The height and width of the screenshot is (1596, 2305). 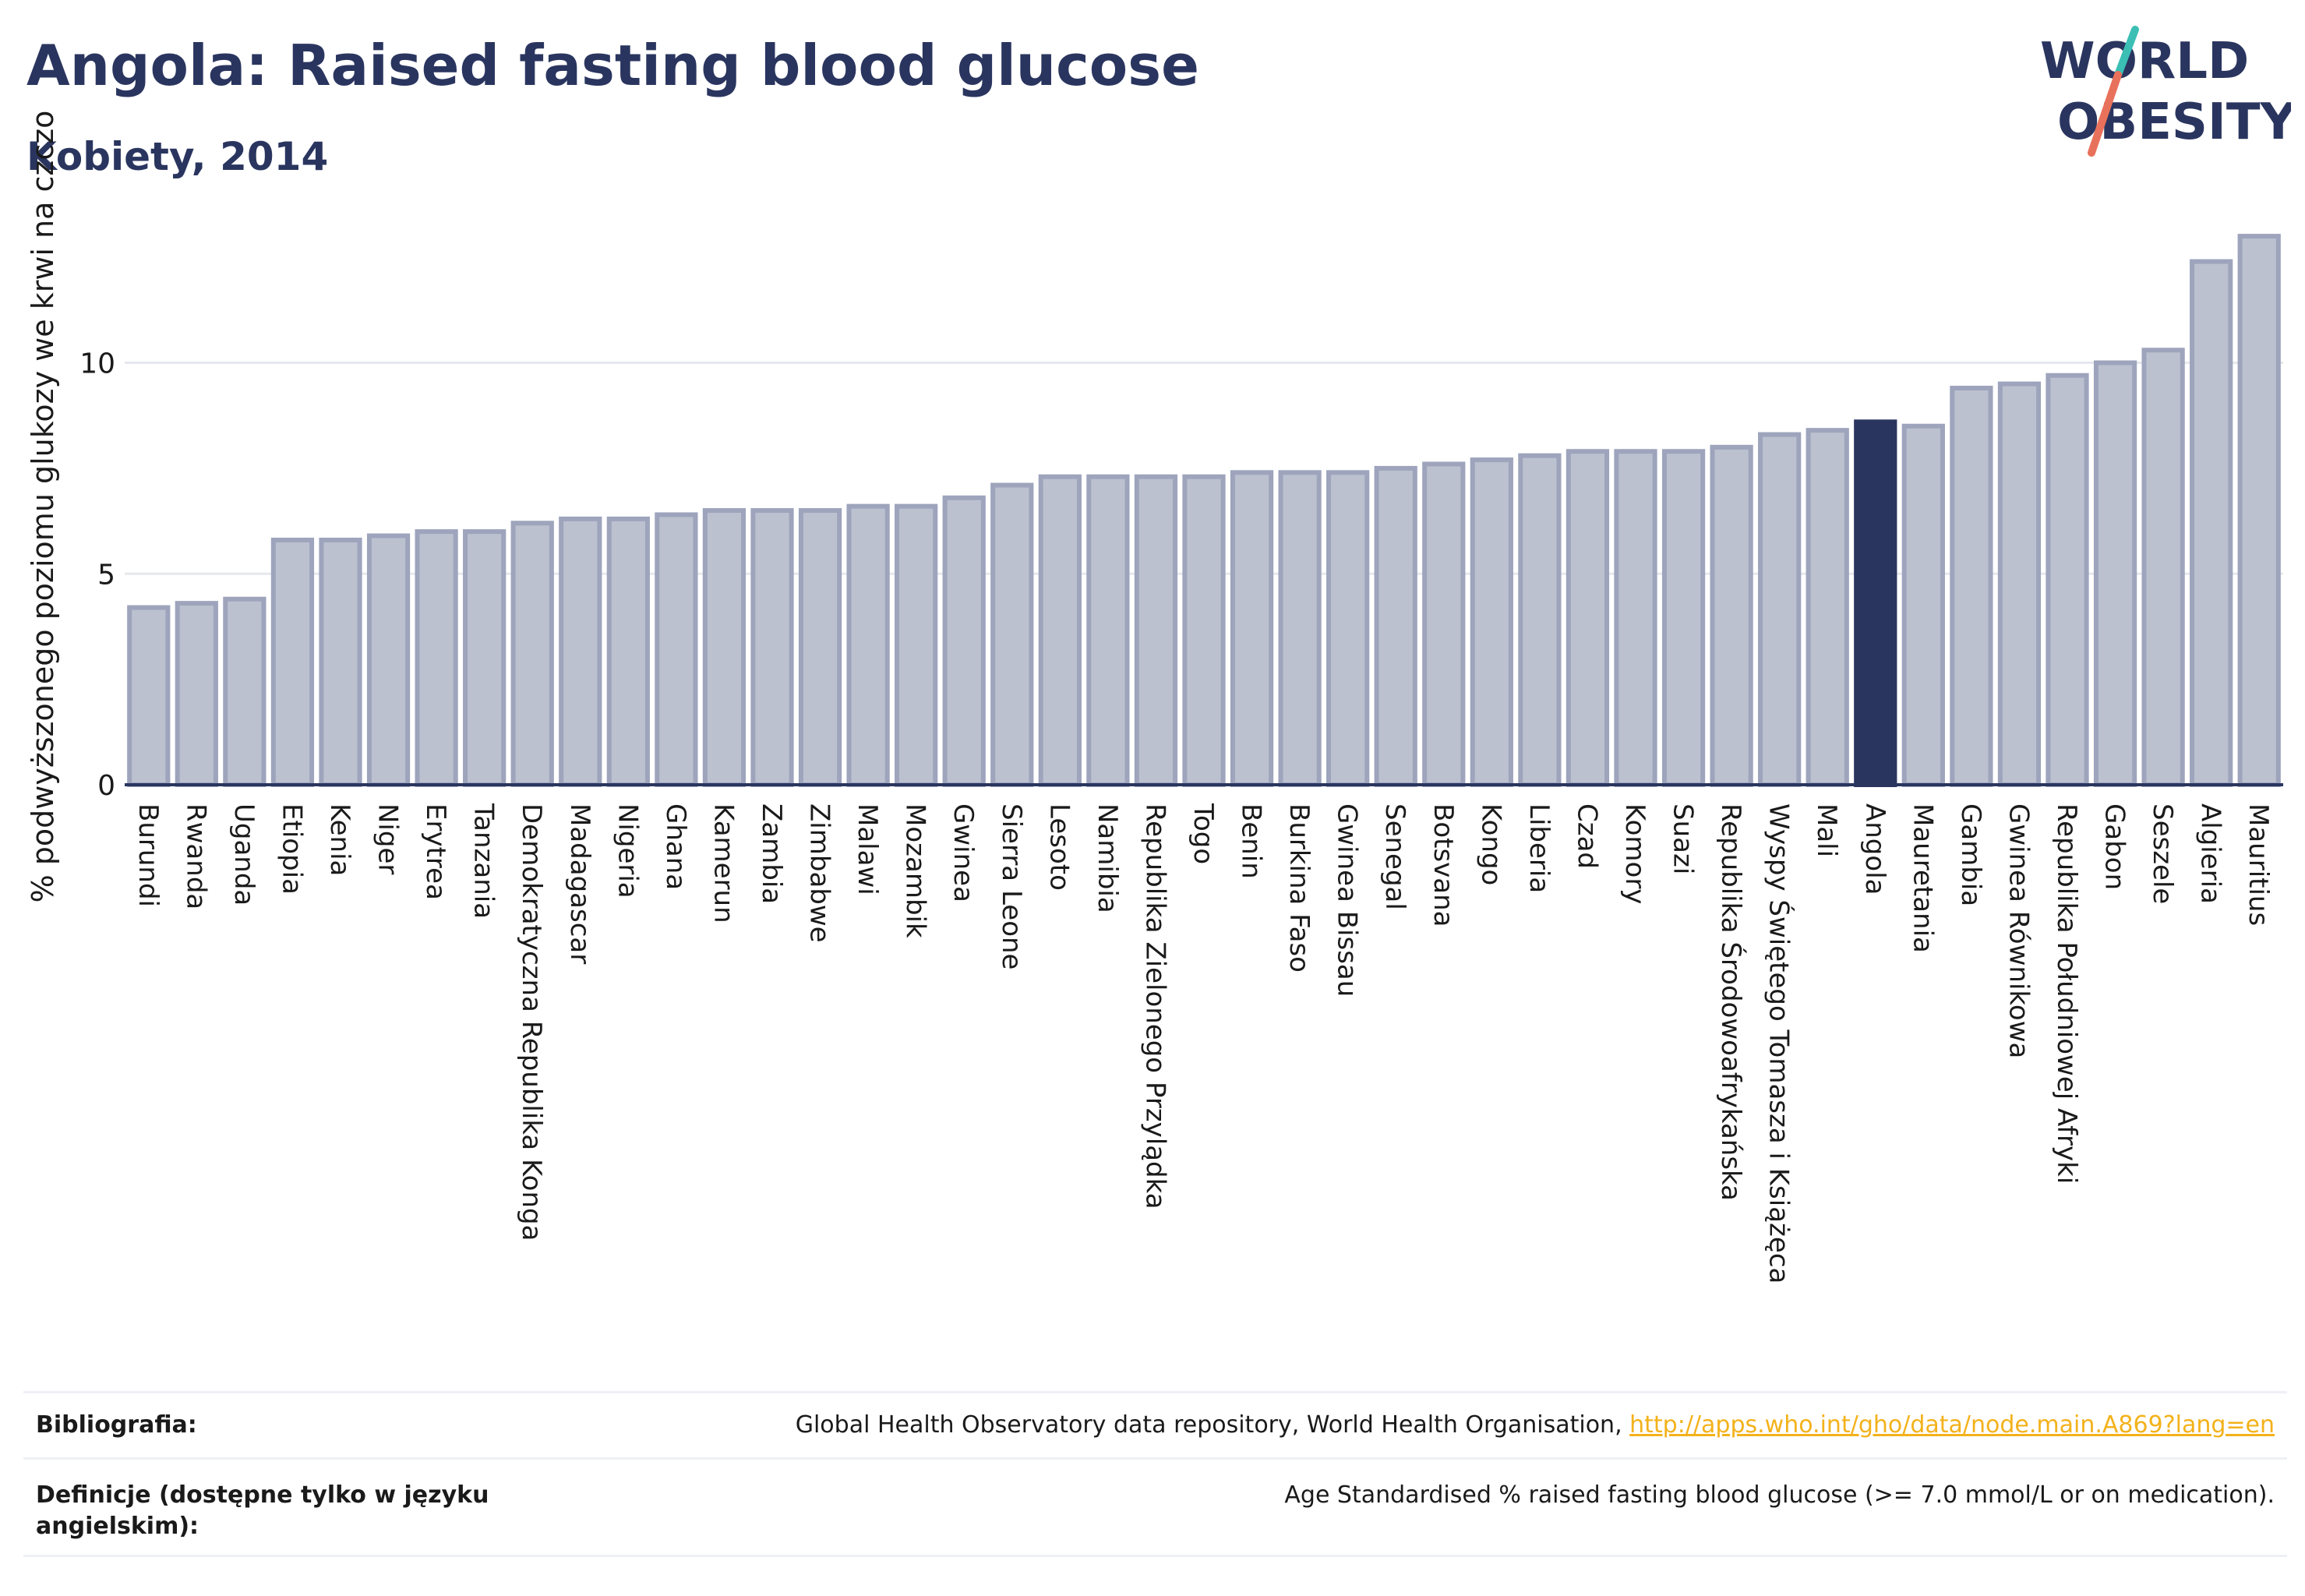 I want to click on x-tick-label: Sierra Leone, so click(x=1011, y=886).